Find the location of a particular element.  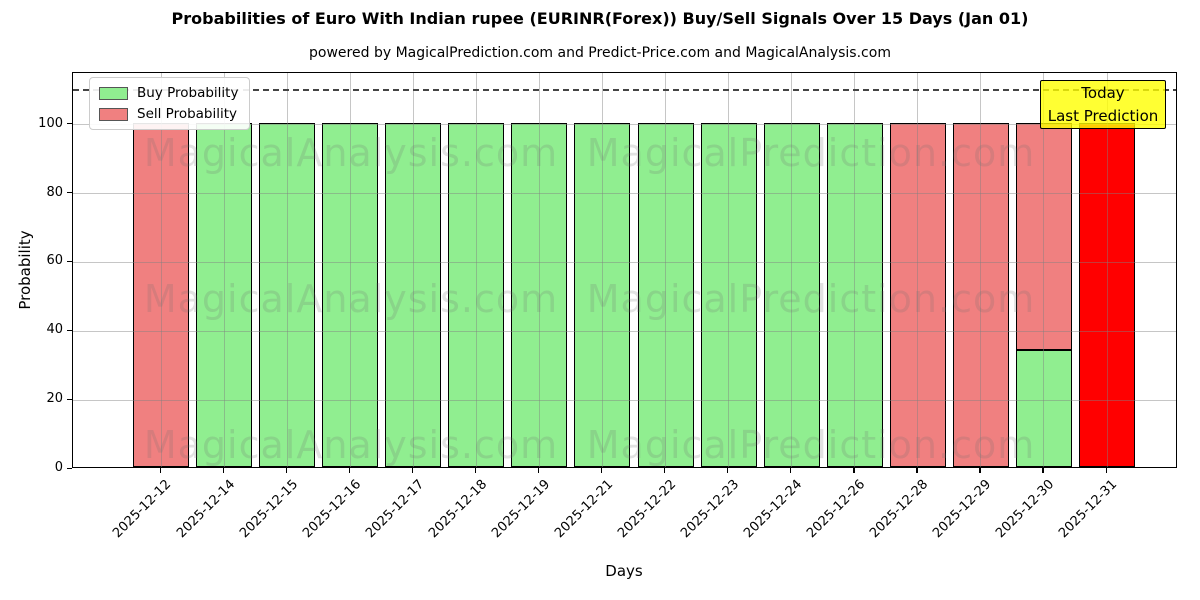

y-tick-label: 20 is located at coordinates (54, 399).